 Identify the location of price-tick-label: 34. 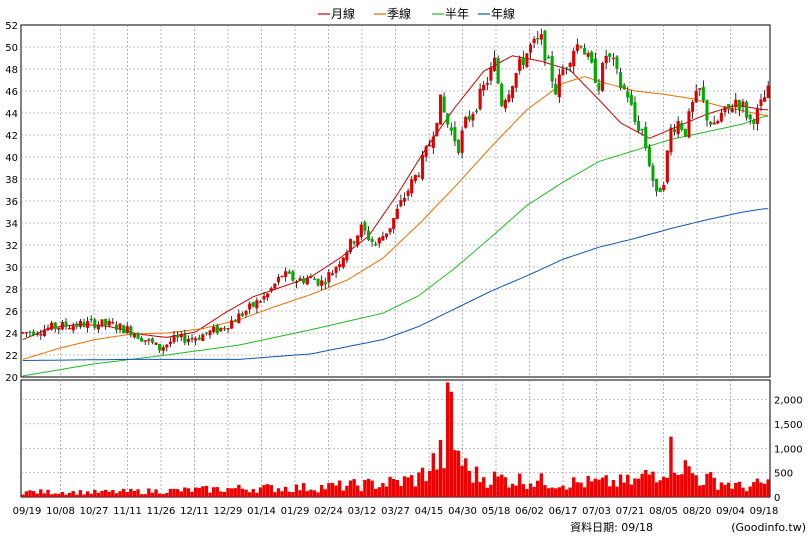
(11, 224).